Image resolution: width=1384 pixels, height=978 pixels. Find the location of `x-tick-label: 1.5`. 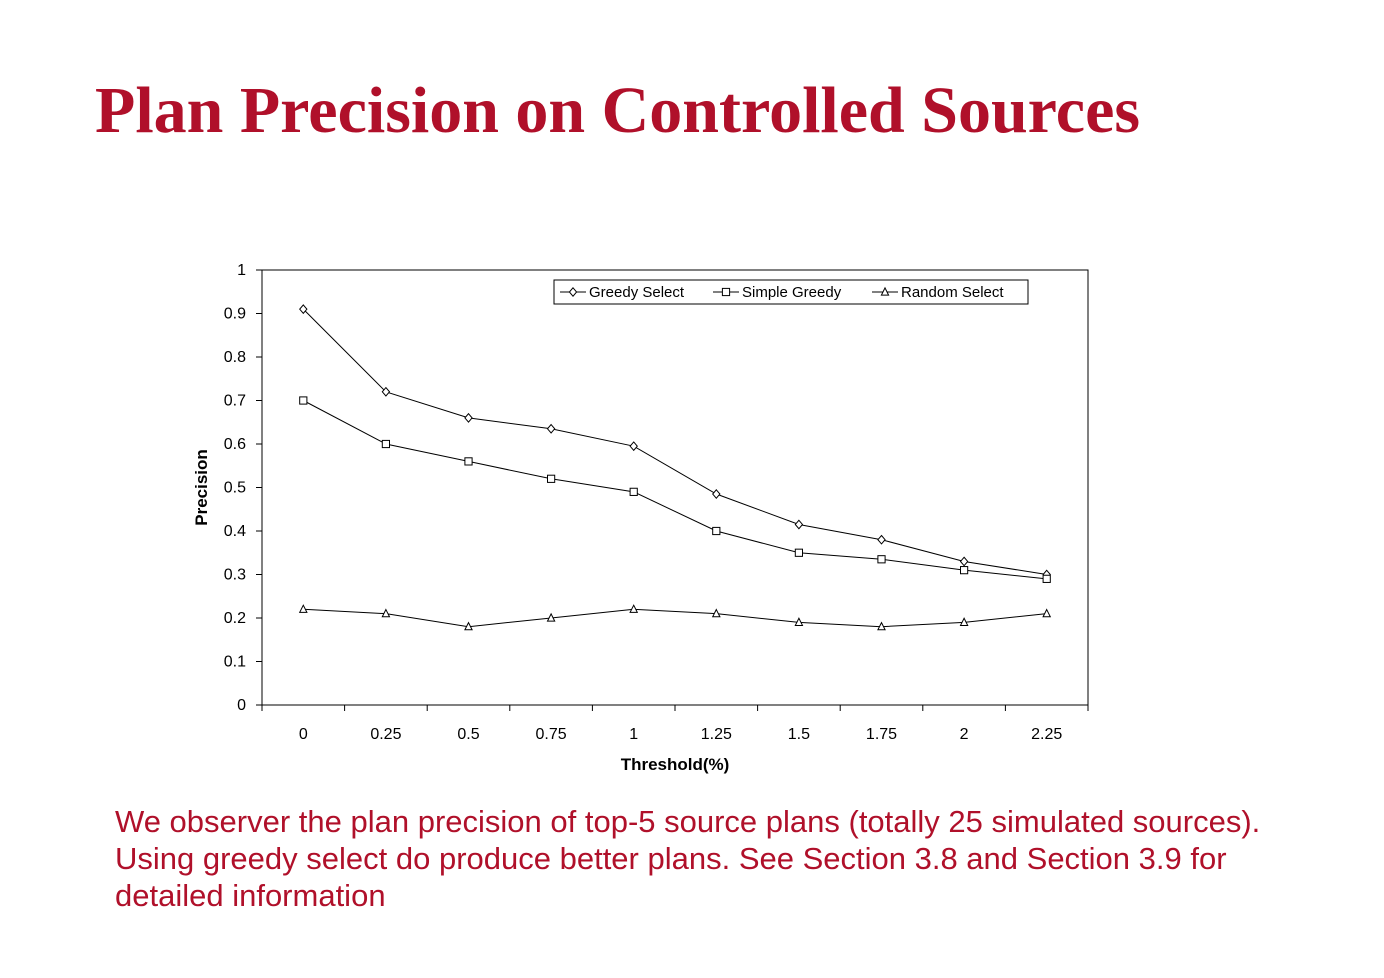

x-tick-label: 1.5 is located at coordinates (799, 734).